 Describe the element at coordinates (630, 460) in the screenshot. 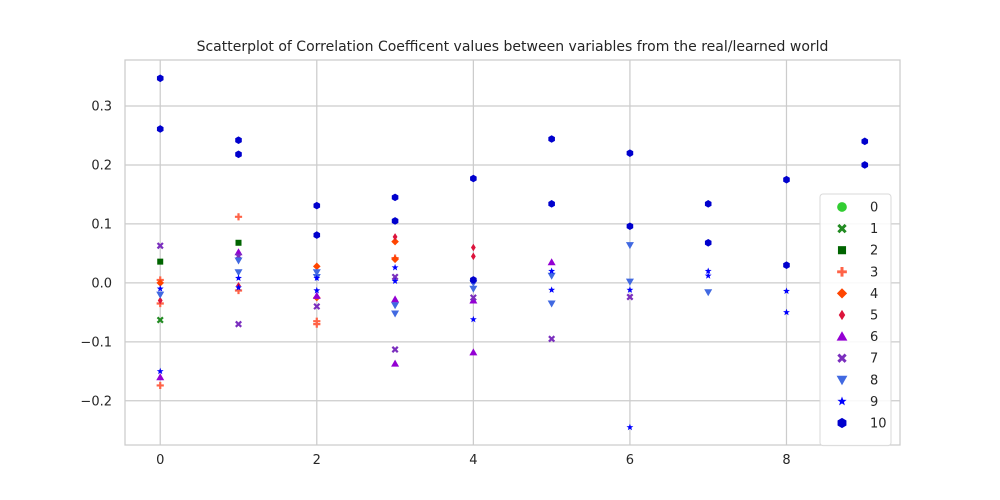

I see `x-tick-label: 6` at that location.